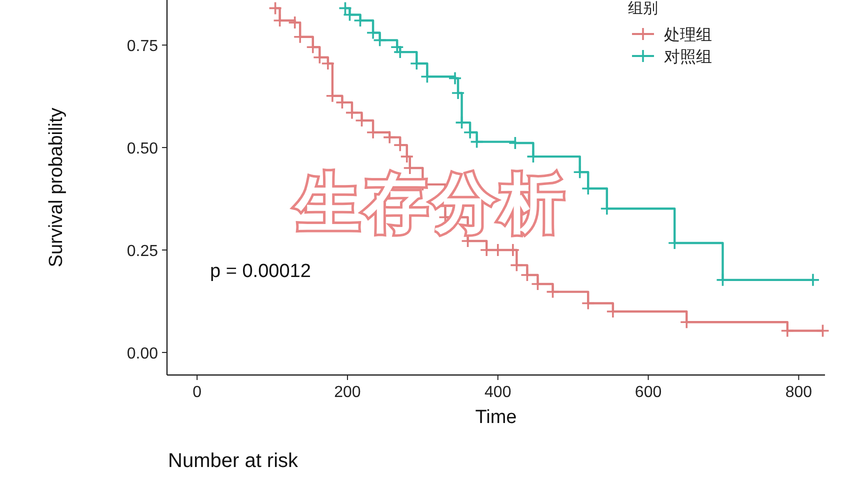  Describe the element at coordinates (142, 47) in the screenshot. I see `y-tick-label: 0.75` at that location.